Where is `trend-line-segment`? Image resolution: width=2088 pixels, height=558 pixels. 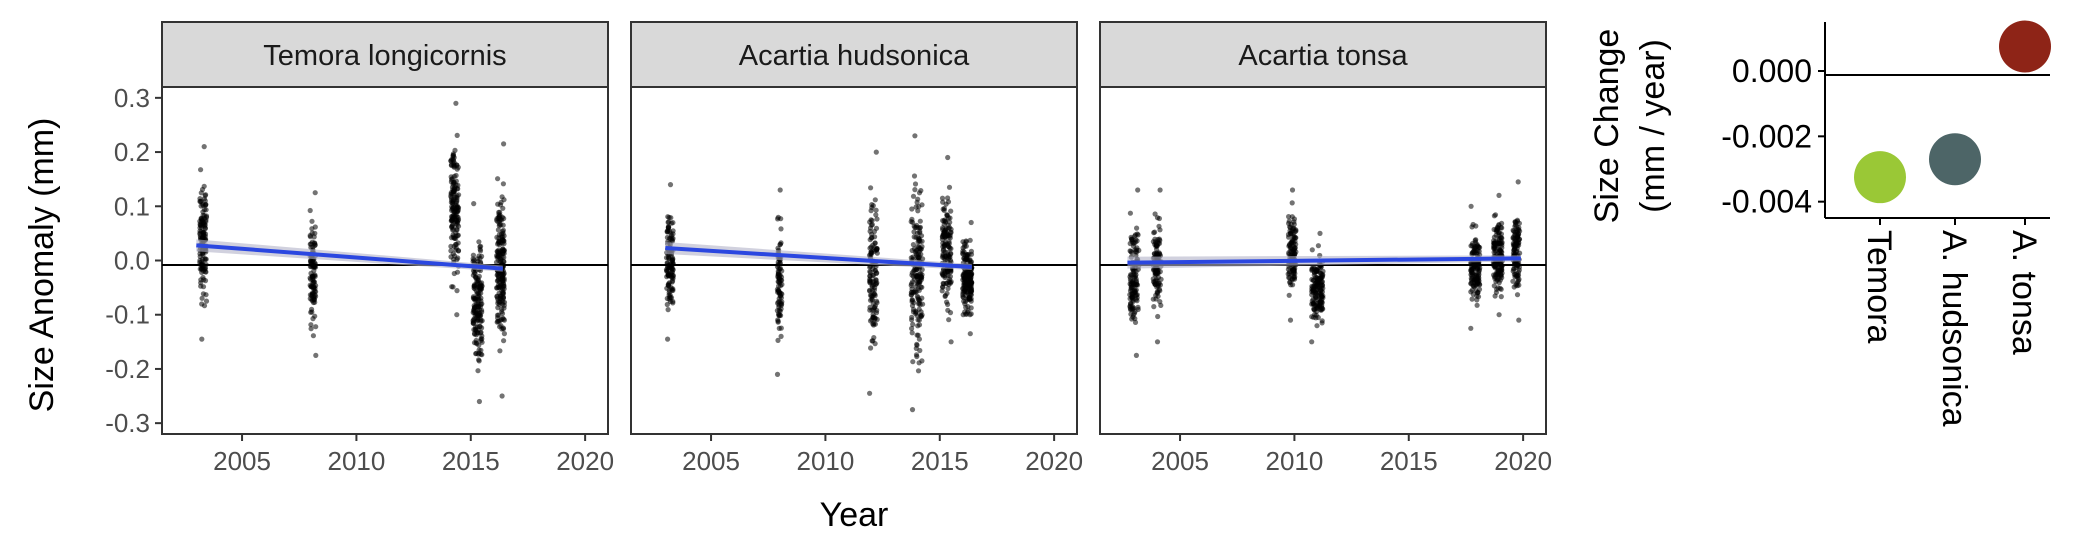 trend-line-segment is located at coordinates (1324, 260).